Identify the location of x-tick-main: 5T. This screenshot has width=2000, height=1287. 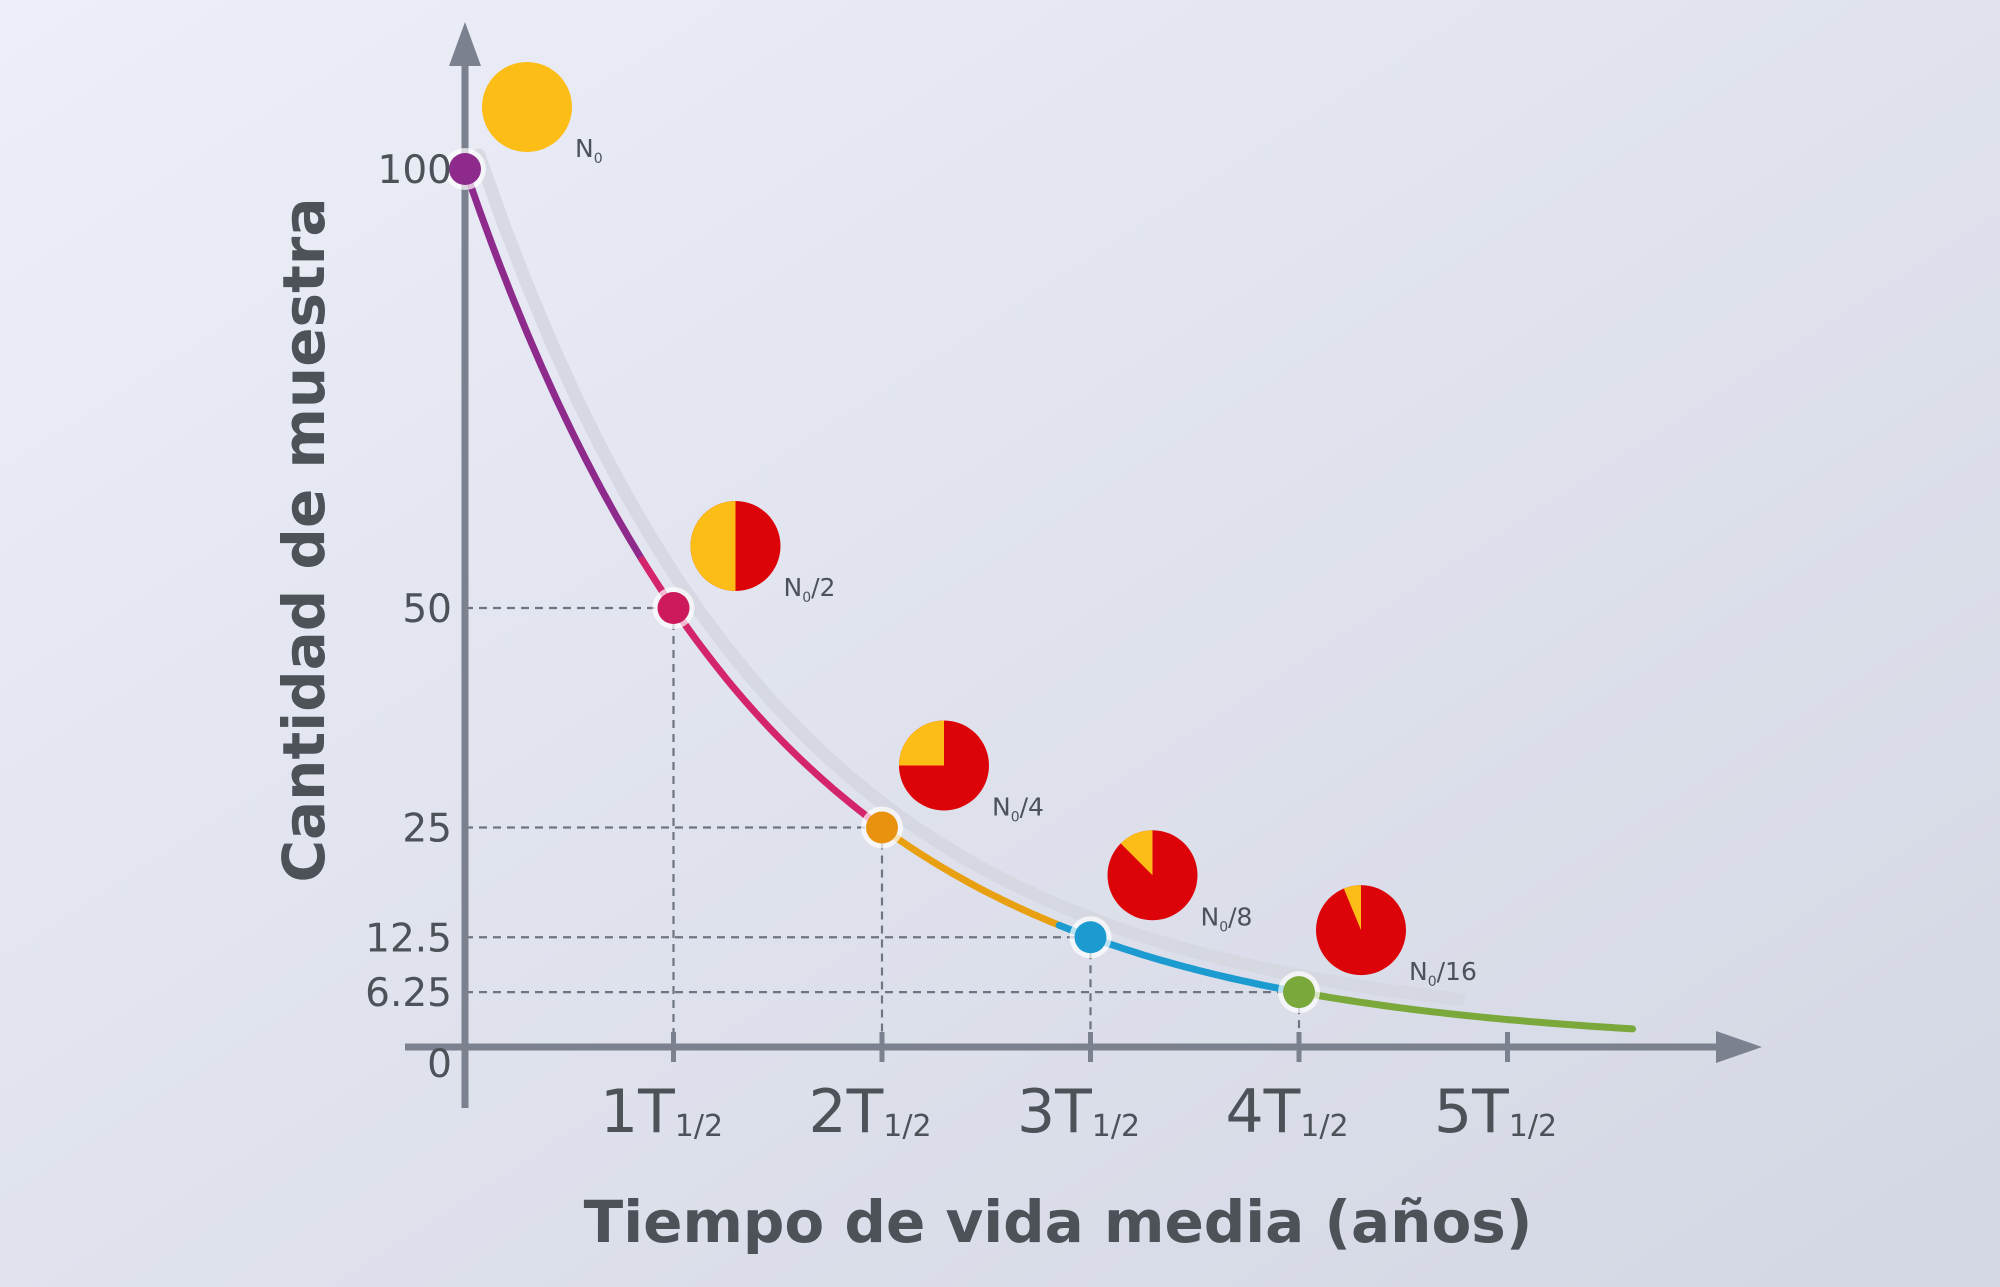
(1471, 1112).